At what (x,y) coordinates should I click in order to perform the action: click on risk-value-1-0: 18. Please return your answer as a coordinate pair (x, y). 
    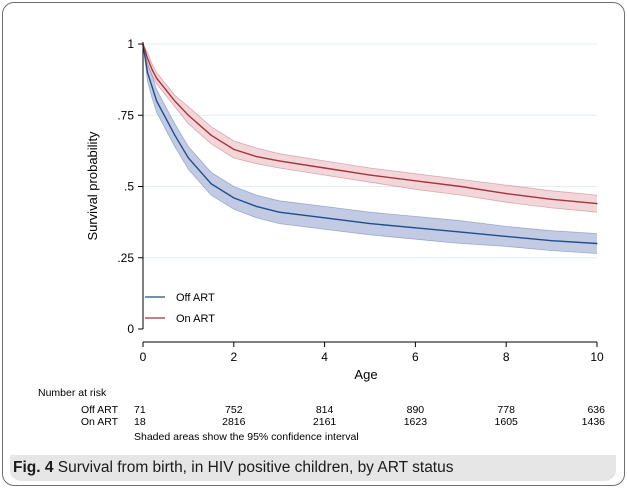
    Looking at the image, I should click on (140, 422).